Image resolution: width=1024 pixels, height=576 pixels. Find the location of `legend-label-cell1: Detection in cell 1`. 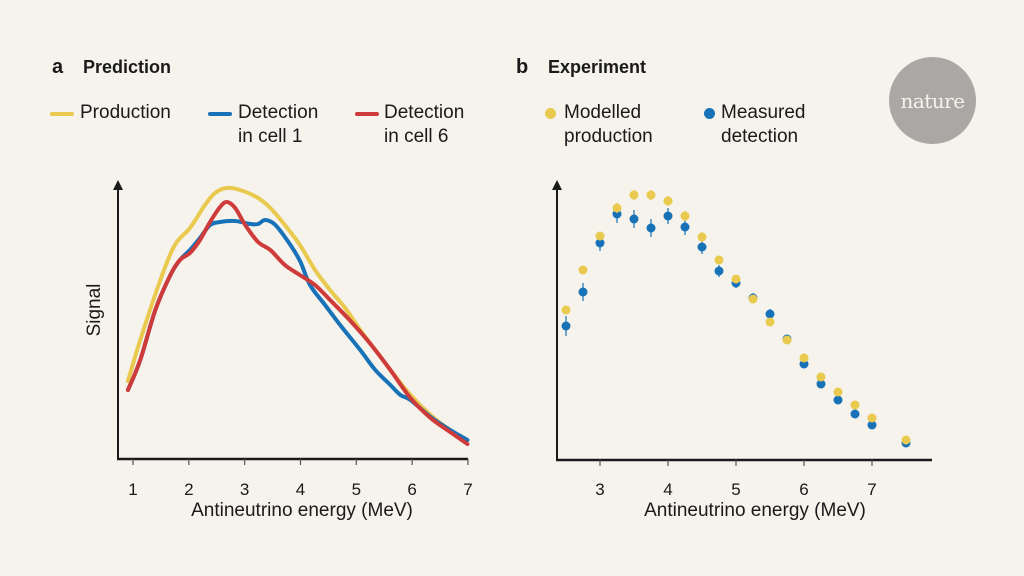

legend-label-cell1: Detection in cell 1 is located at coordinates (278, 124).